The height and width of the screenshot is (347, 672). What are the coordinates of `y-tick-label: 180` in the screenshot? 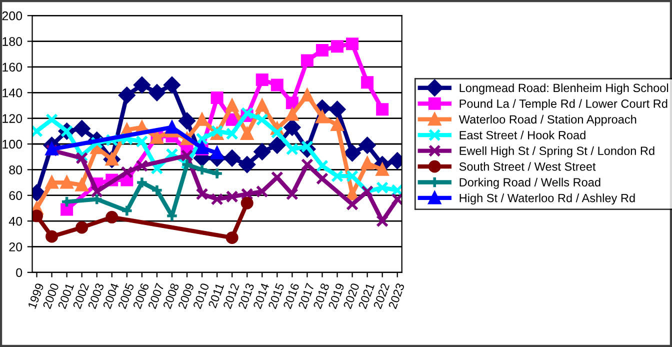 It's located at (12, 41).